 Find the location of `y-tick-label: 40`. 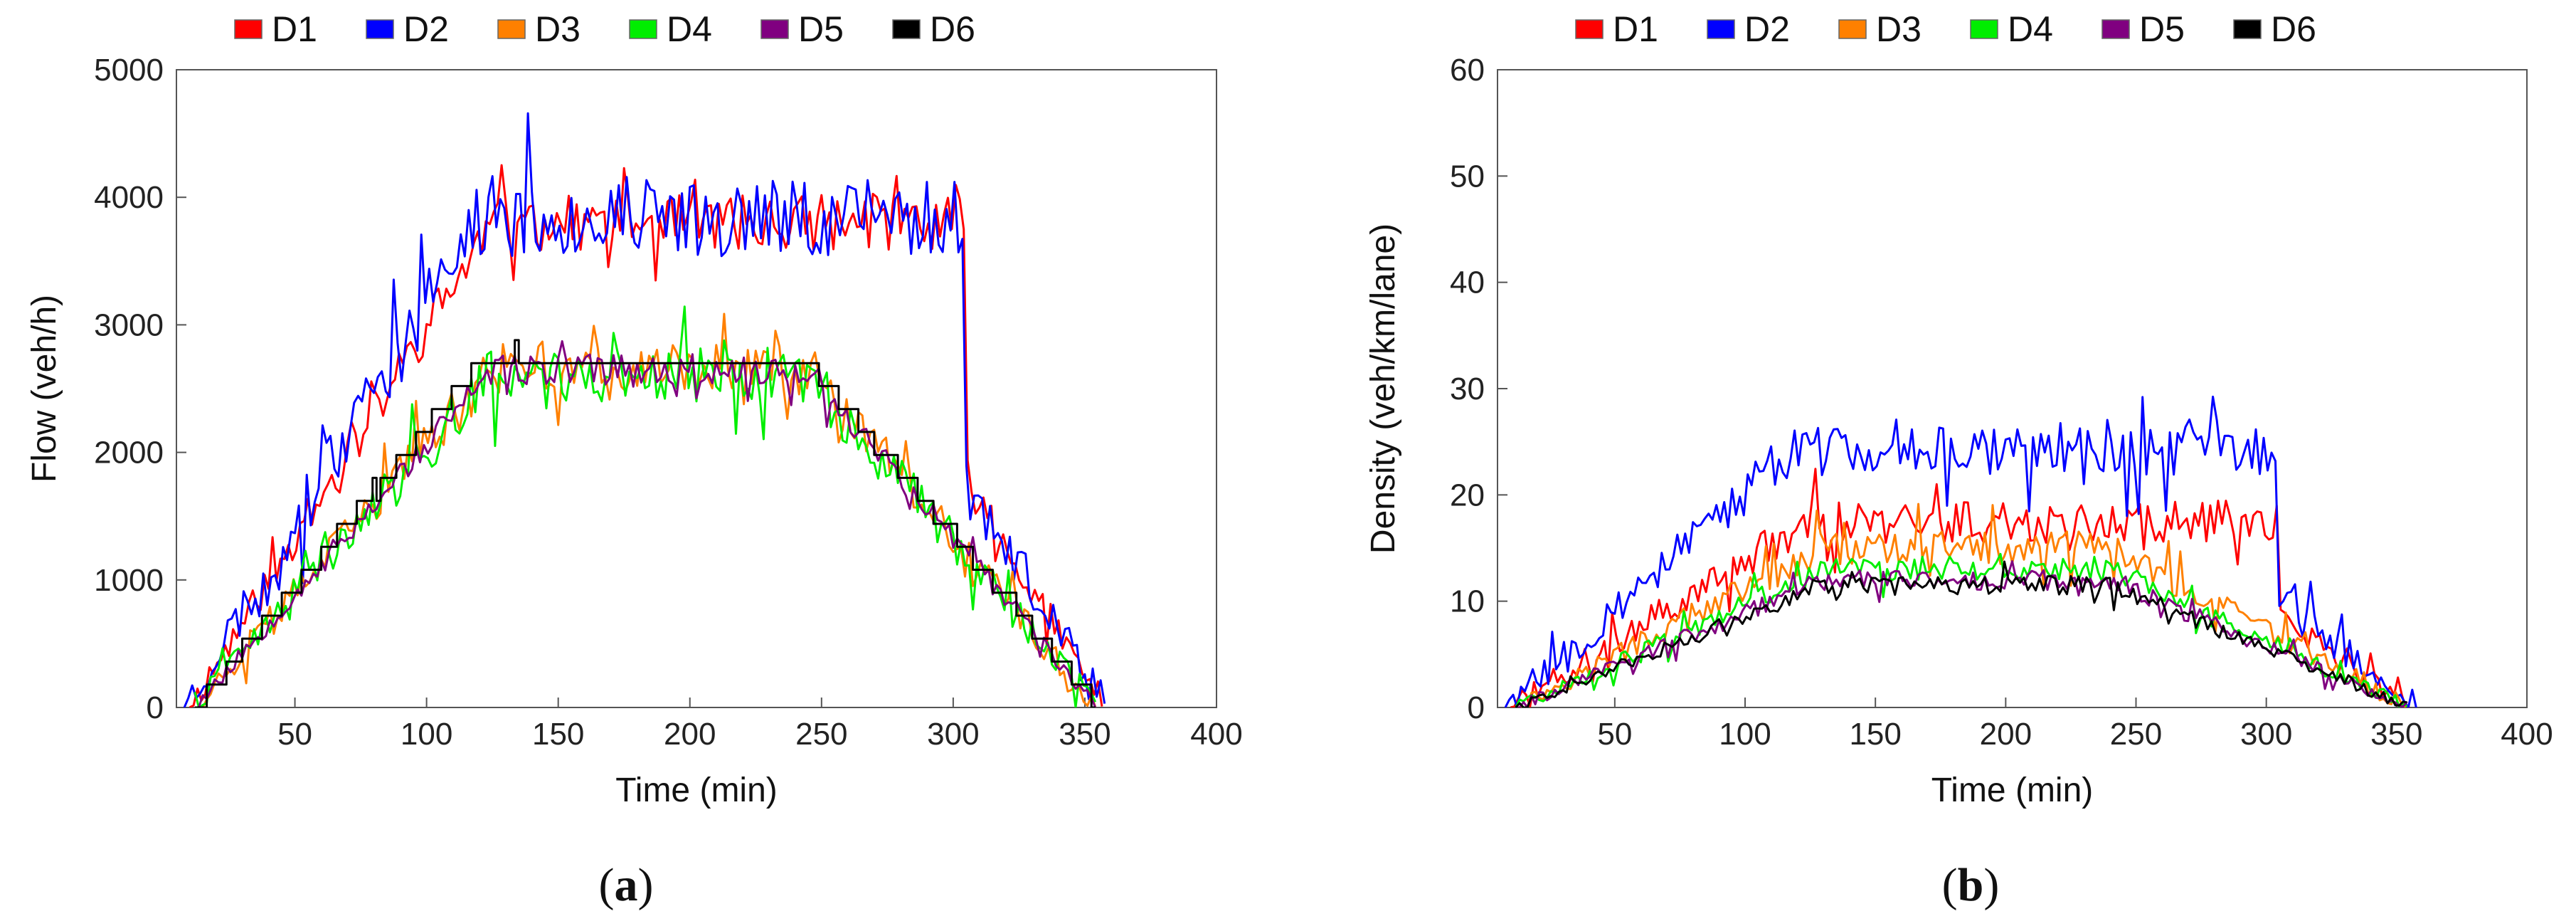

y-tick-label: 40 is located at coordinates (1467, 282).